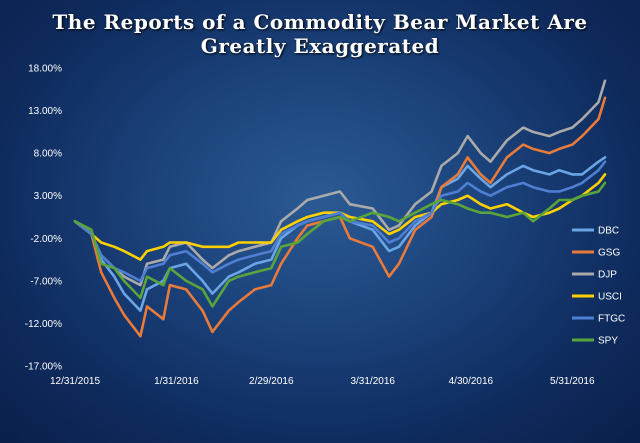 This screenshot has height=443, width=640. I want to click on legend-label-usci: USCI, so click(610, 297).